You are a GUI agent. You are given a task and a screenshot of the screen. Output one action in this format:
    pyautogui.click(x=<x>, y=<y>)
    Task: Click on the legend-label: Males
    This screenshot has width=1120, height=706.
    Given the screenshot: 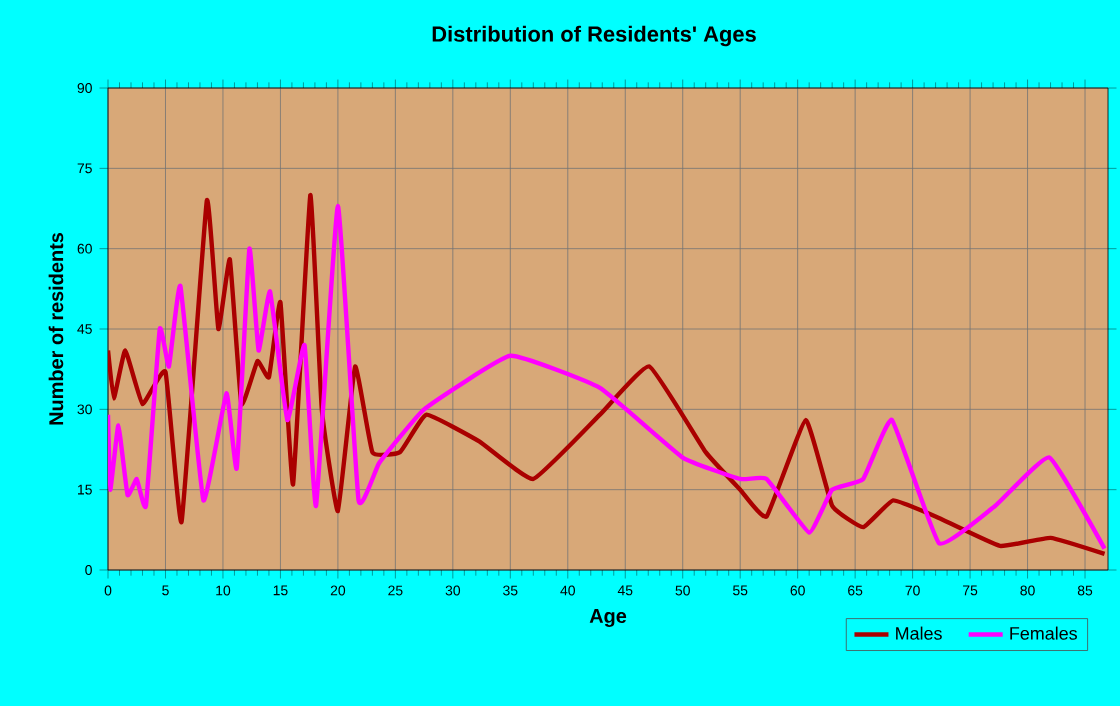 What is the action you would take?
    pyautogui.click(x=919, y=633)
    